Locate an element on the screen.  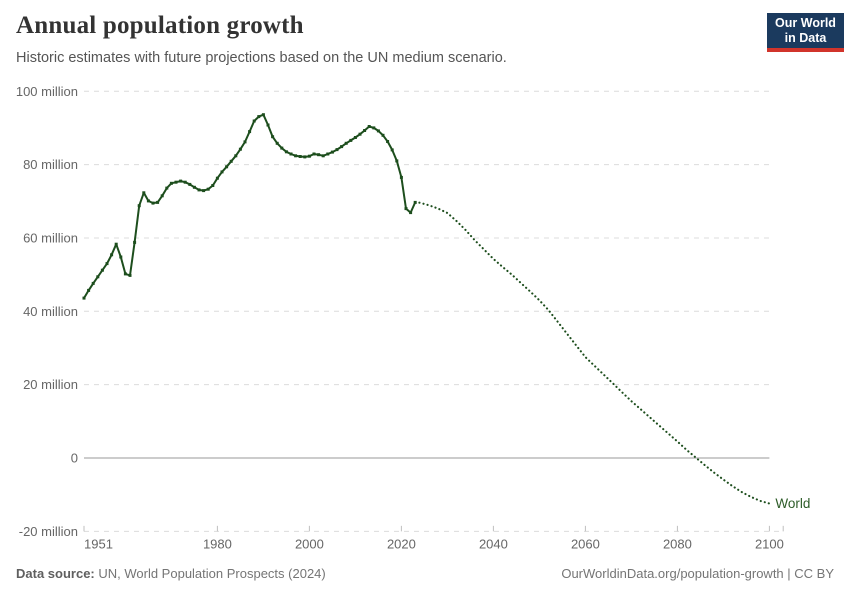
owid-logo: Our World in Data is located at coordinates (805, 32).